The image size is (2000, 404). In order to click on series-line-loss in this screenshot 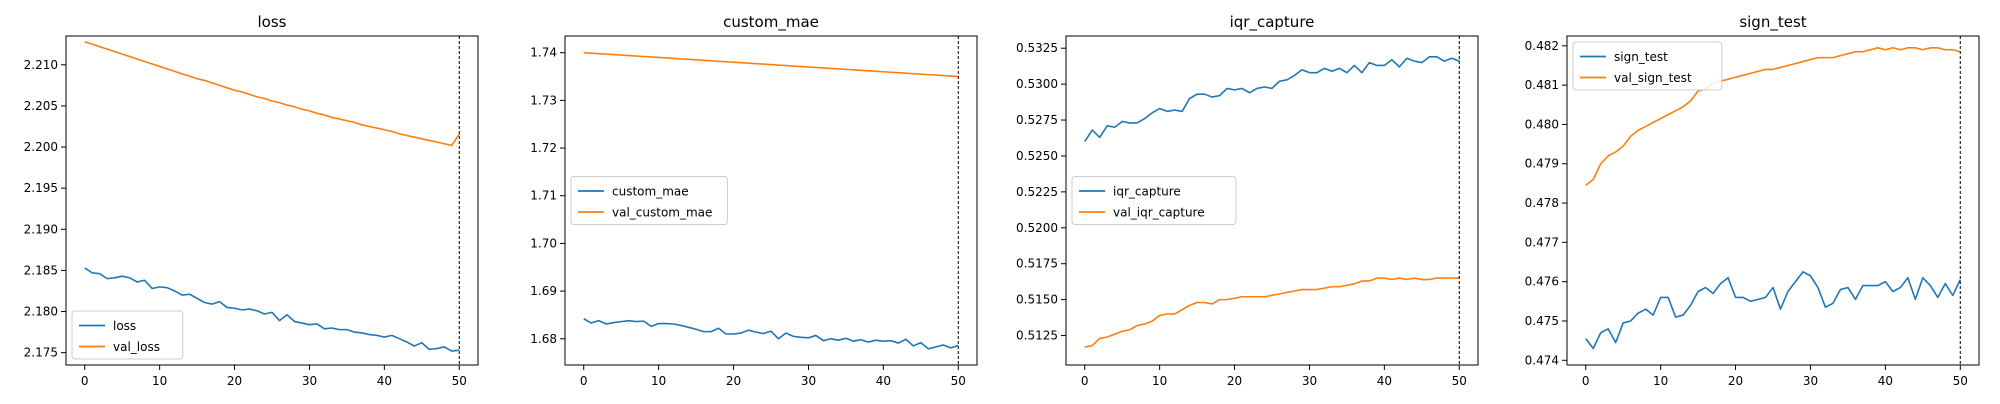, I will do `click(272, 309)`.